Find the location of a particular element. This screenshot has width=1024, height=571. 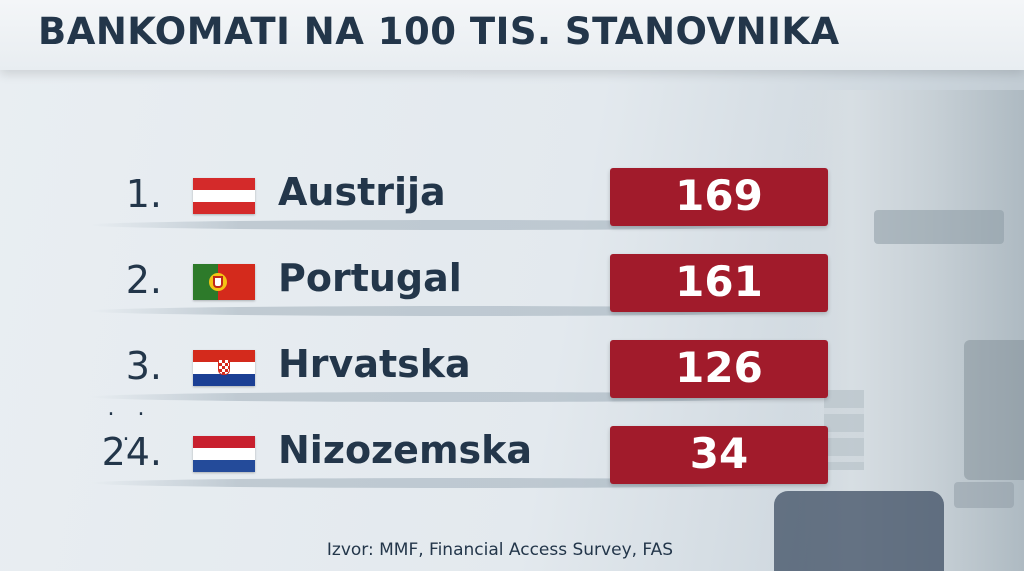

ranking-row: 1. Austrija 169 is located at coordinates (420, 199).